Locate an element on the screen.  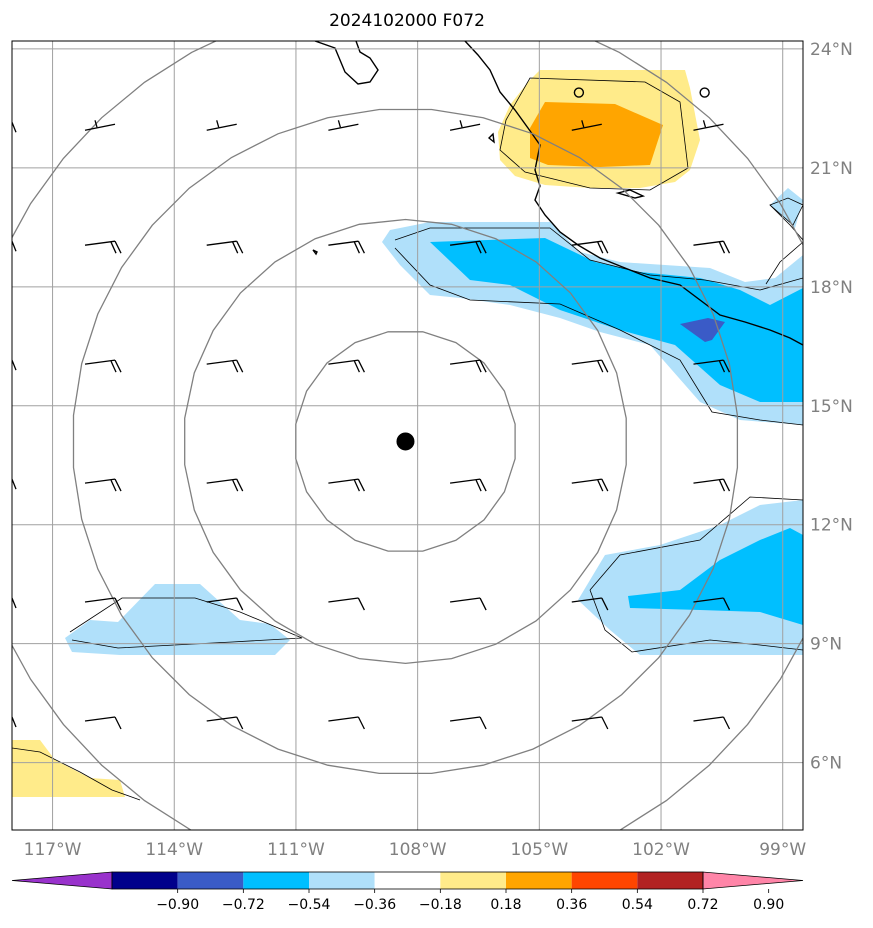
shaded-region-negative-strong is located at coordinates (702, 330).